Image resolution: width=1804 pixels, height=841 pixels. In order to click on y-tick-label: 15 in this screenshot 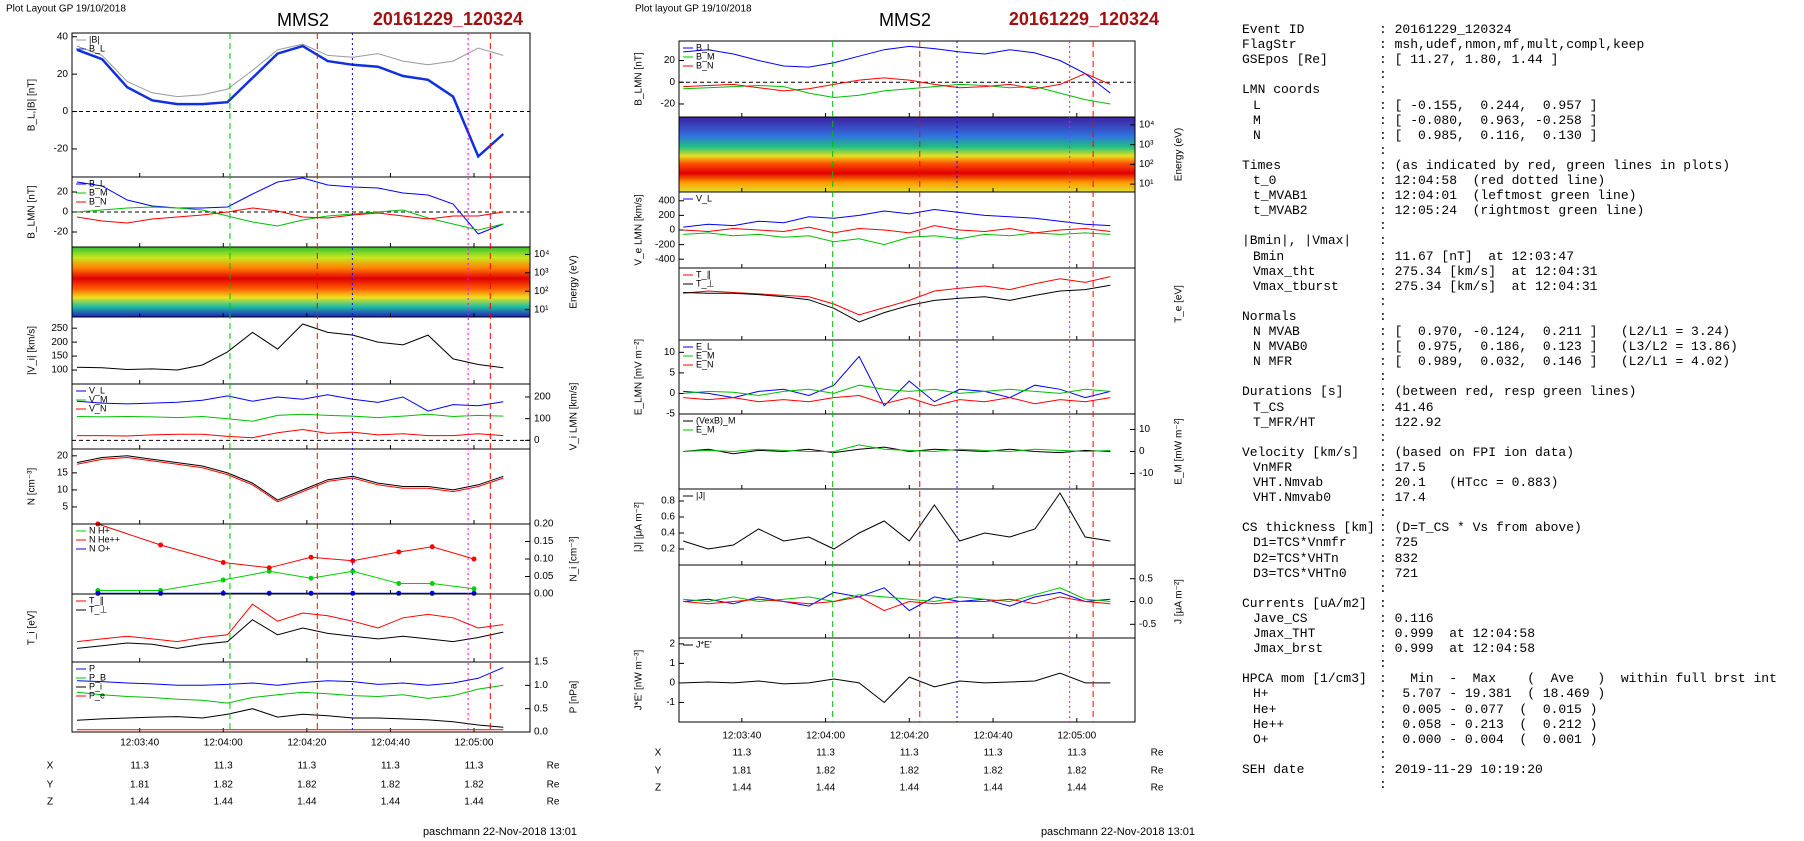, I will do `click(63, 473)`.